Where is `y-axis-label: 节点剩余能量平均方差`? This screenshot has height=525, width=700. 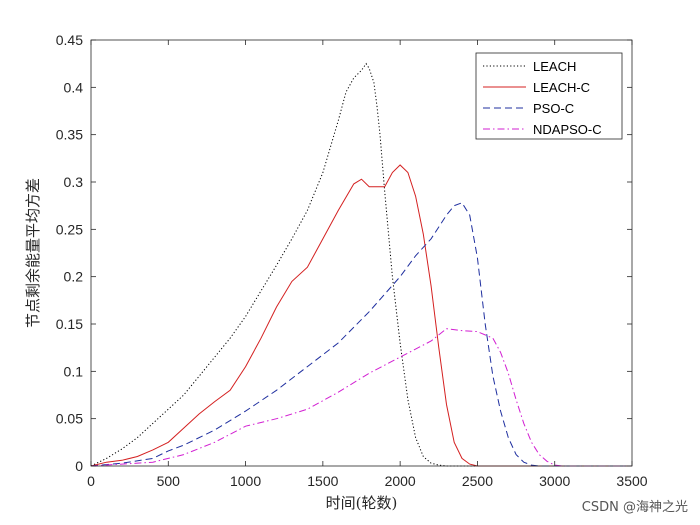
y-axis-label: 节点剩余能量平均方差 is located at coordinates (33, 253).